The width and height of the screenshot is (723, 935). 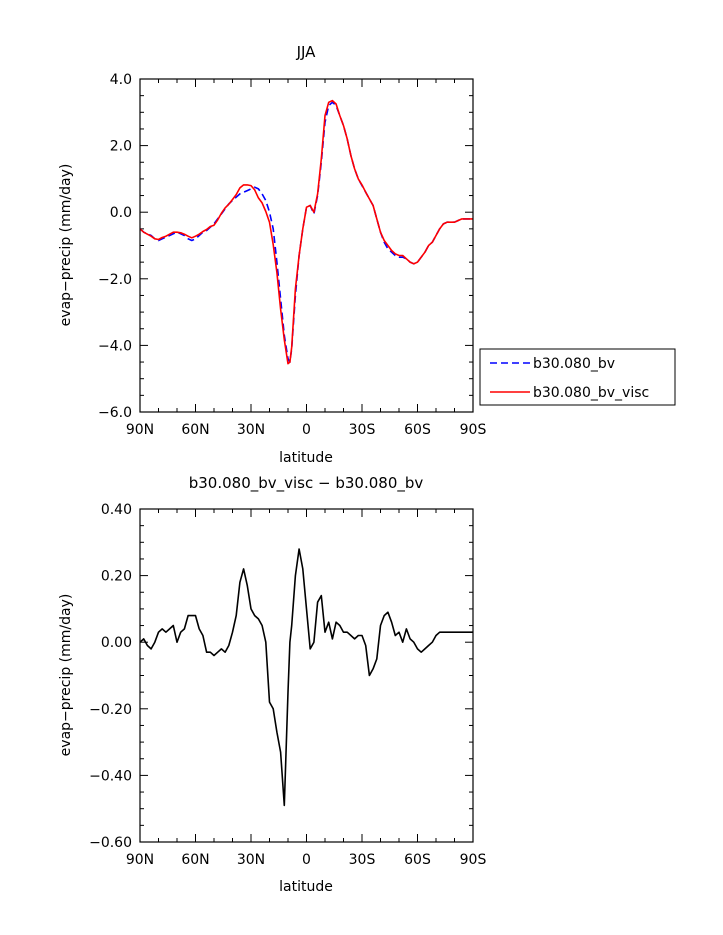 I want to click on bottom-y-tick-label: 0.40, so click(x=116, y=510).